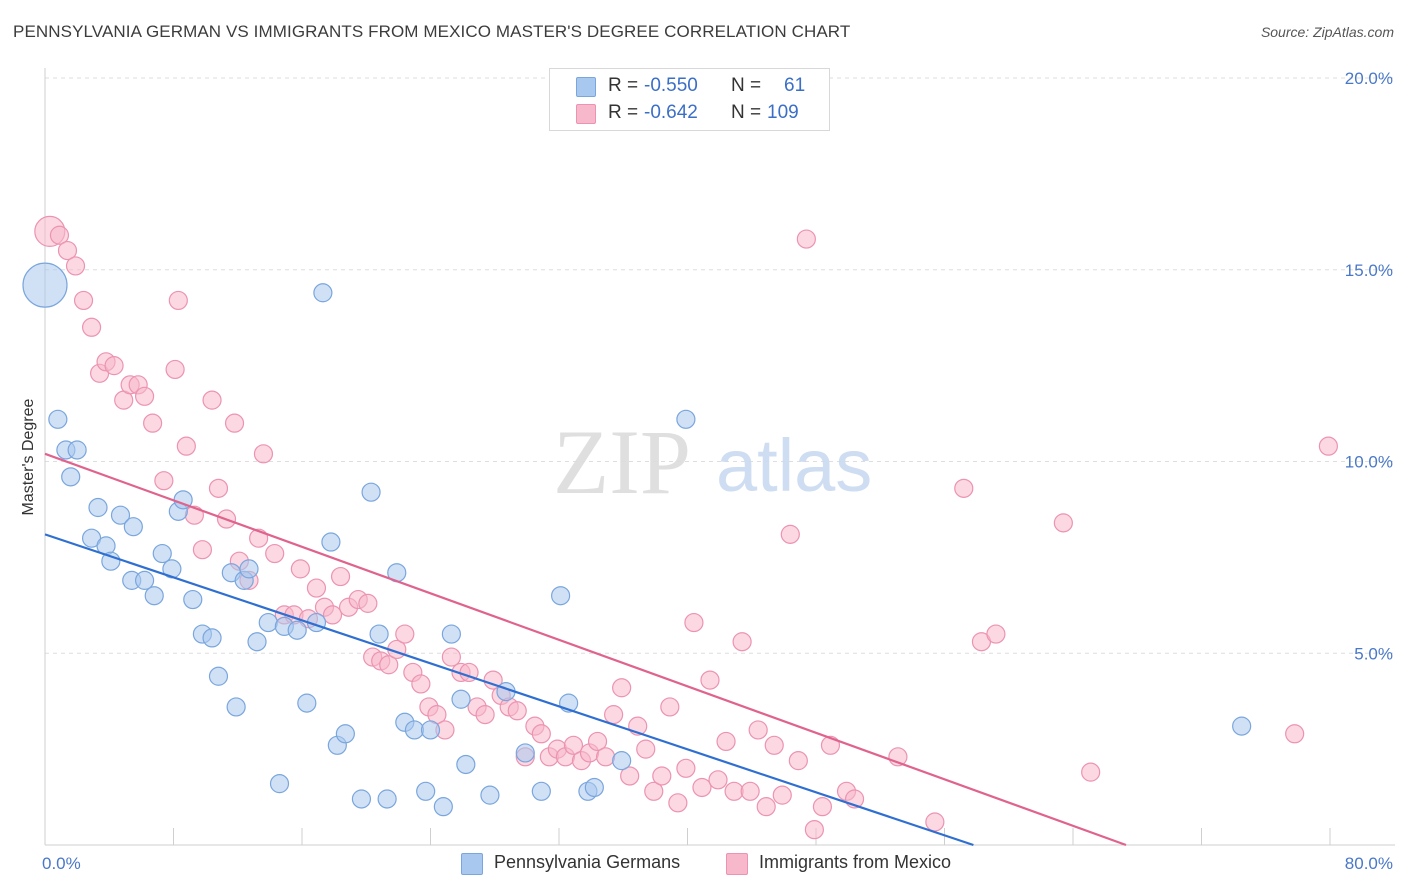 The image size is (1406, 892). What do you see at coordinates (61, 863) in the screenshot?
I see `x-tick-label: 0.0%` at bounding box center [61, 863].